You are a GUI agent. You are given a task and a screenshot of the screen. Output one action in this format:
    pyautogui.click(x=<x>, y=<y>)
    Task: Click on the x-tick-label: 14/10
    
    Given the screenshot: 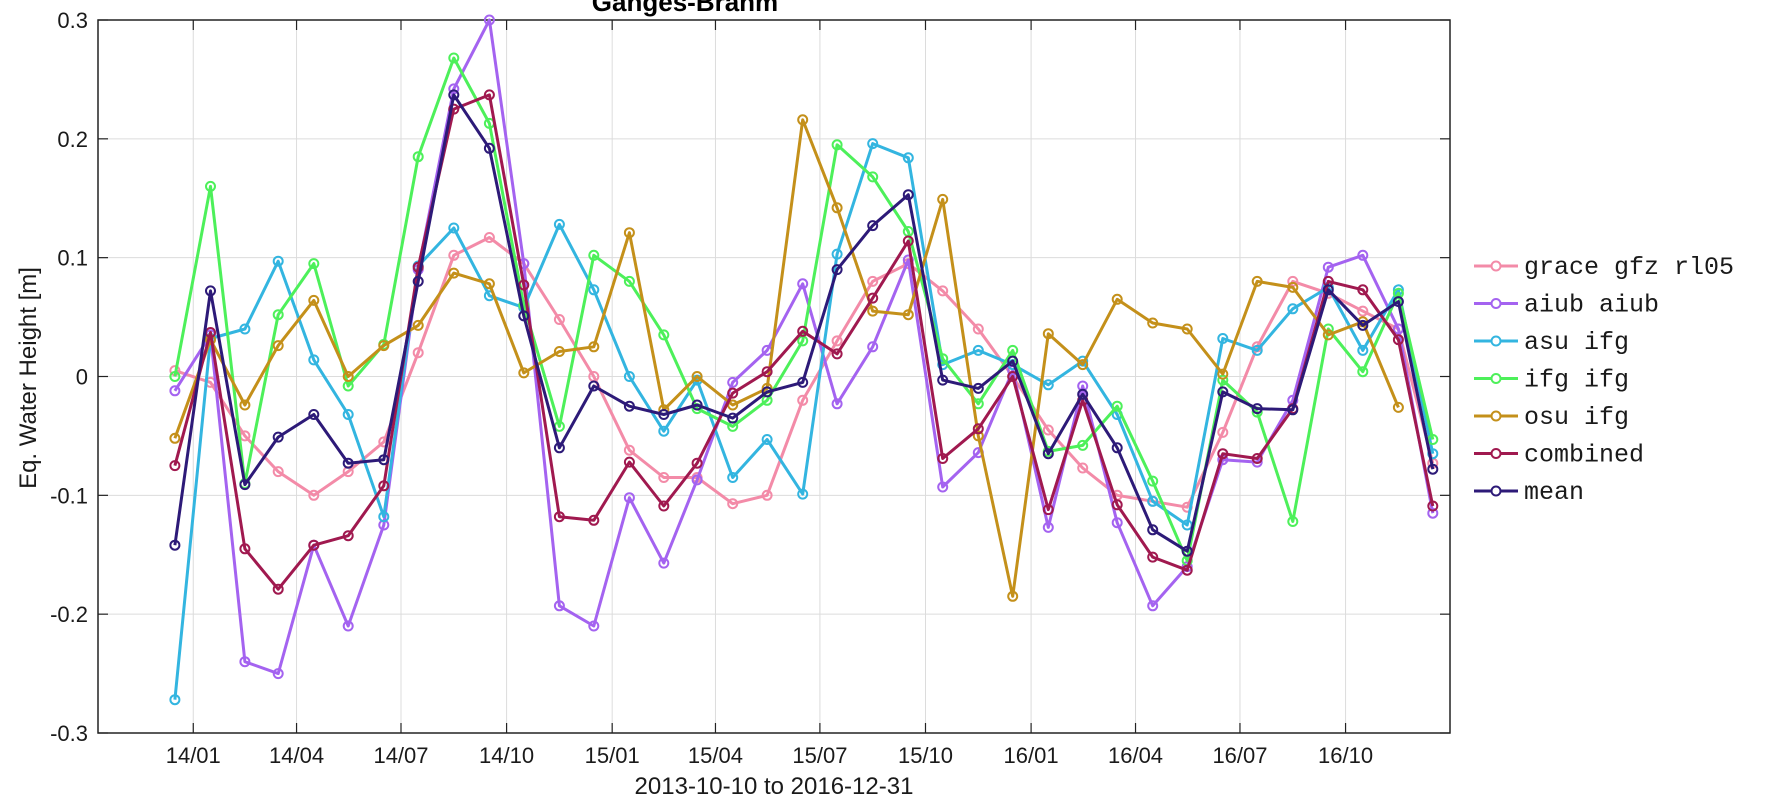 What is the action you would take?
    pyautogui.click(x=506, y=755)
    